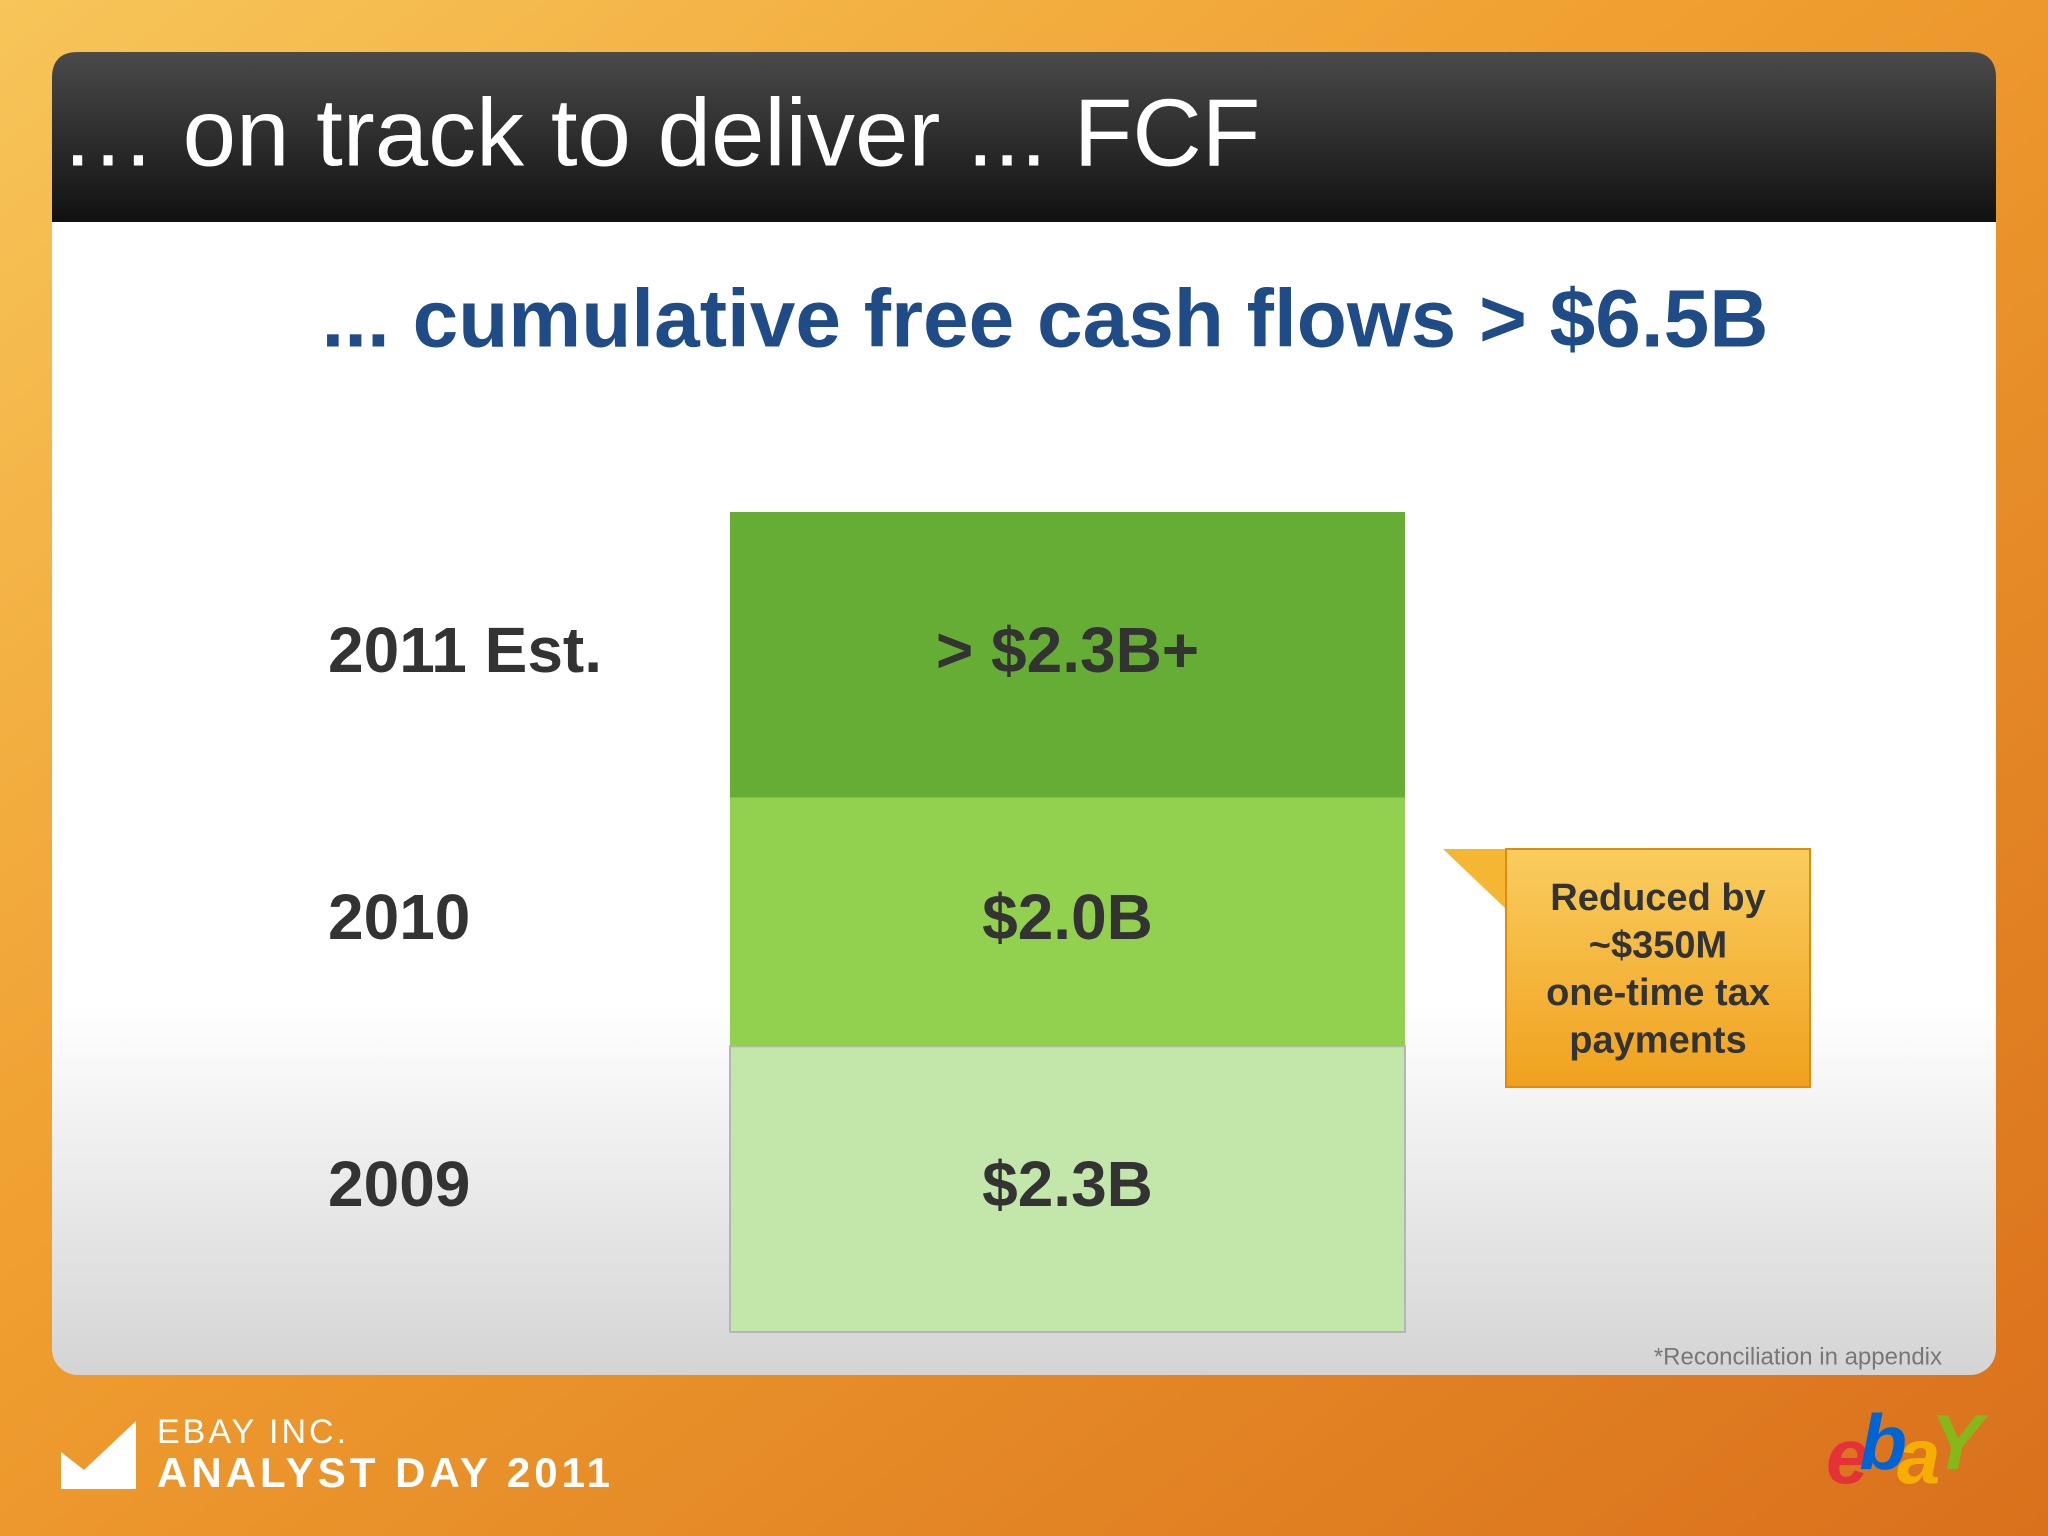 The height and width of the screenshot is (1536, 2048). I want to click on series-label: 2011 Est., so click(465, 650).